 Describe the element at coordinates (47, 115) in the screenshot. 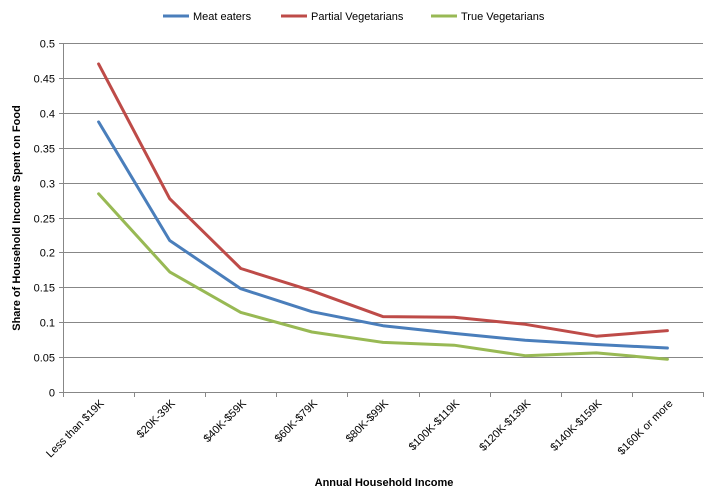

I see `y-tick-label: 0.4` at that location.